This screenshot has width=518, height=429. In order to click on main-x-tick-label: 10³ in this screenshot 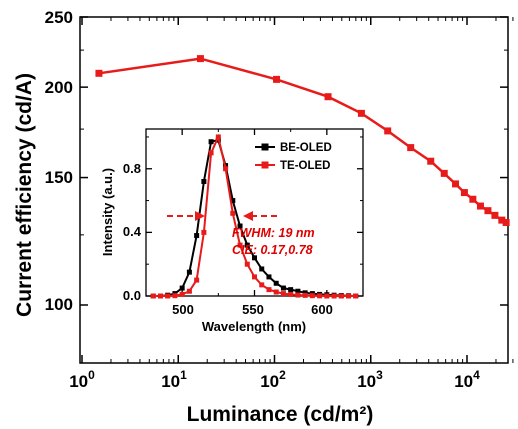, I will do `click(370, 379)`.